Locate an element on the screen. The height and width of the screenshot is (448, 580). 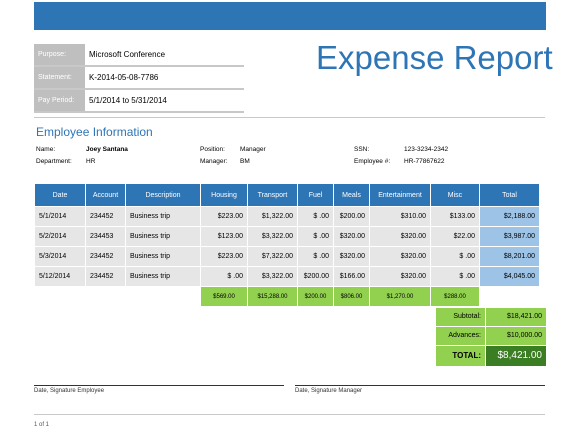
subtotal-value: $18,421.00 is located at coordinates (516, 317).